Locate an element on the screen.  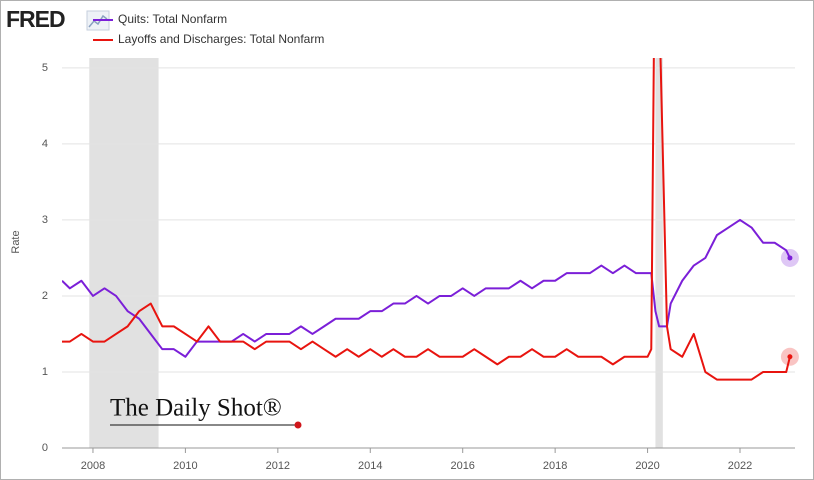
x-tick-label: 2016 is located at coordinates (462, 466).